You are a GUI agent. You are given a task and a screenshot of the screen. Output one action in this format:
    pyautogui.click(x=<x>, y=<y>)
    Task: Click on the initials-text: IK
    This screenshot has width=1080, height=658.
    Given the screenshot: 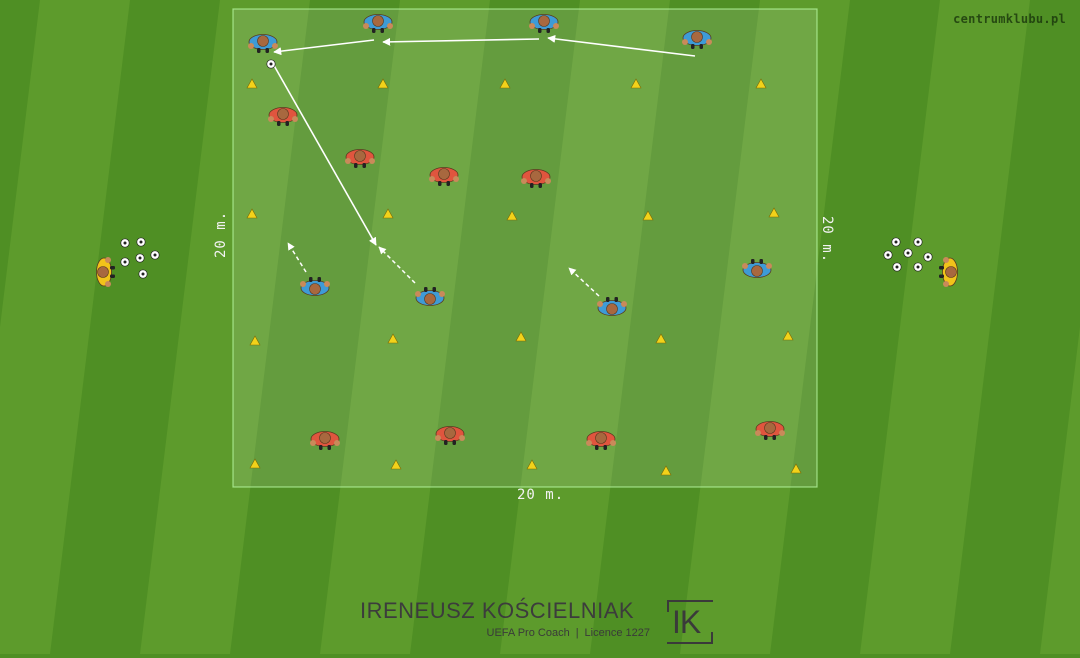 What is the action you would take?
    pyautogui.click(x=686, y=622)
    